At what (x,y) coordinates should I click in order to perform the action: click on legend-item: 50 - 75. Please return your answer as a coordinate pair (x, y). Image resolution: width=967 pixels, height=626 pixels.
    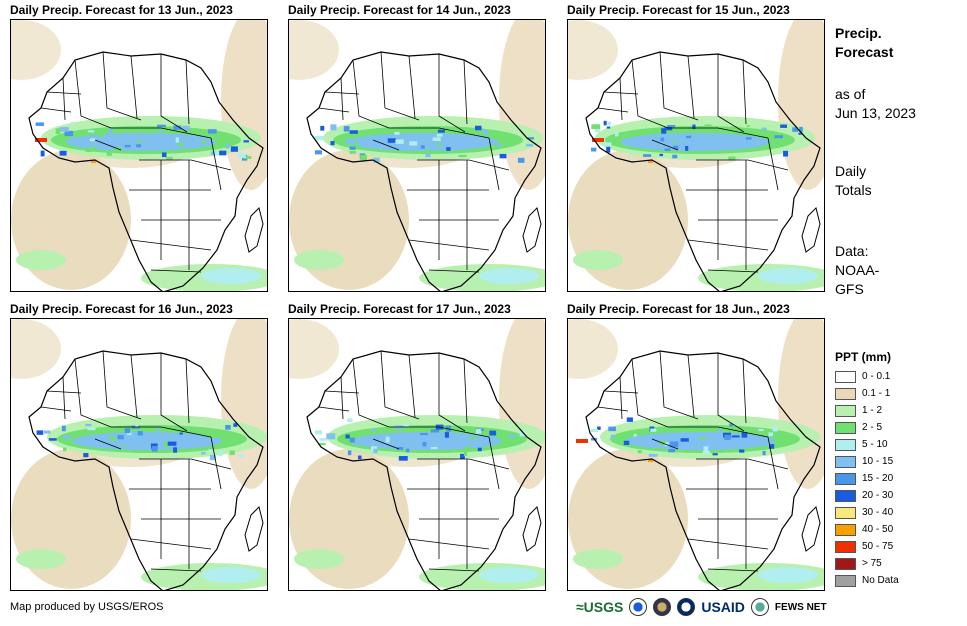
    Looking at the image, I should click on (867, 546).